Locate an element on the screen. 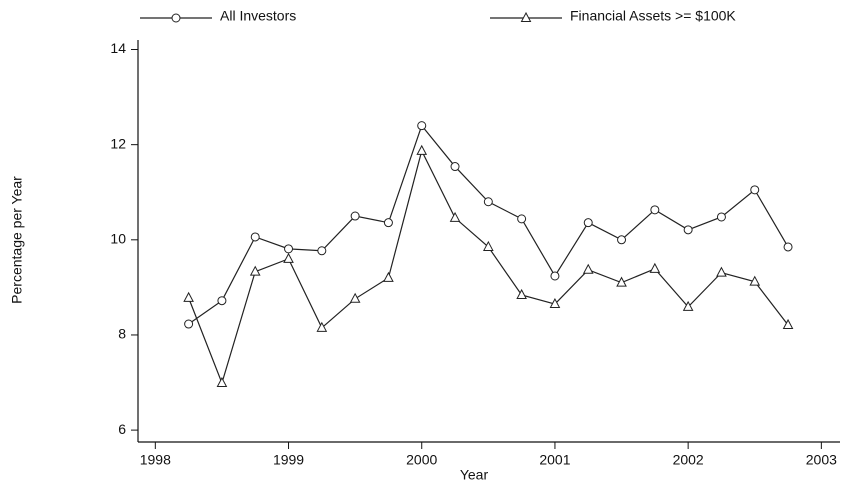 This screenshot has width=845, height=488. y-axis-title: Percentage per Year is located at coordinates (17, 240).